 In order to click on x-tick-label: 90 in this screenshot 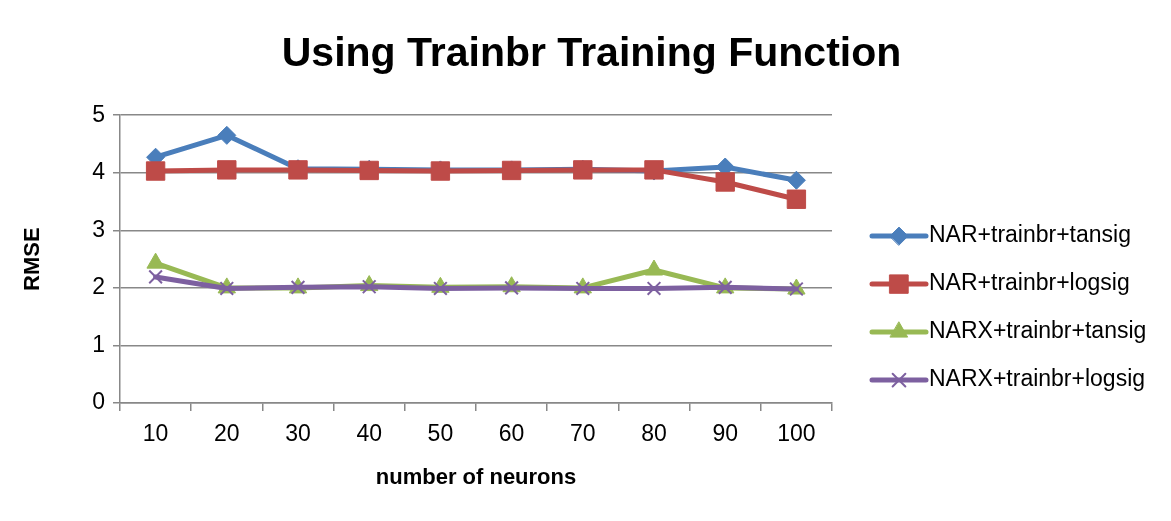, I will do `click(725, 433)`.